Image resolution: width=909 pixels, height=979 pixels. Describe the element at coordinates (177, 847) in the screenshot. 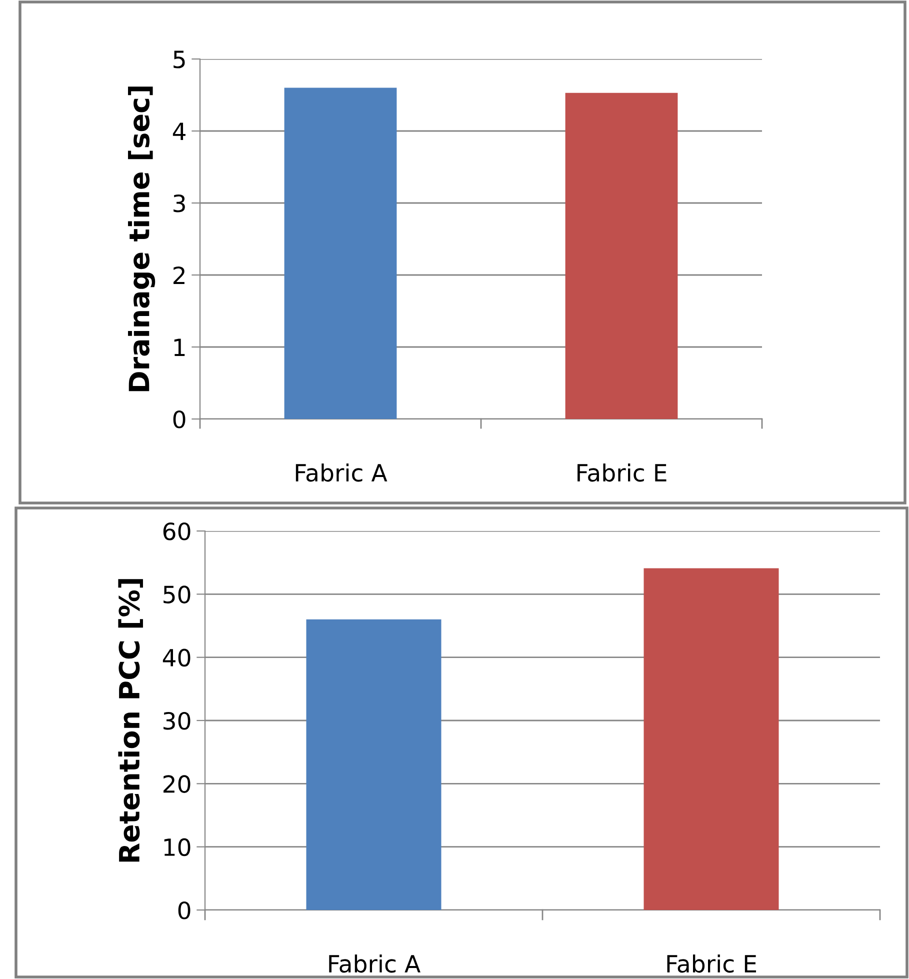

I see `y-tick-label: 10` at that location.